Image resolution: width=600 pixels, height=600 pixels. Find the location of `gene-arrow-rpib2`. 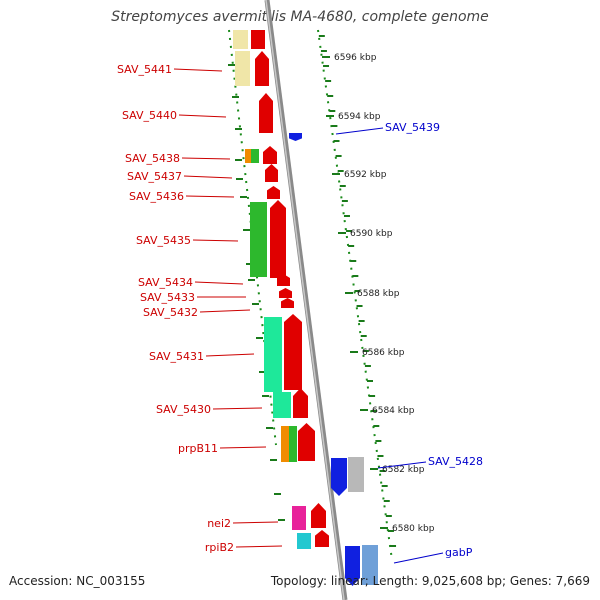

gene-arrow-rpib2 is located at coordinates (322, 538).